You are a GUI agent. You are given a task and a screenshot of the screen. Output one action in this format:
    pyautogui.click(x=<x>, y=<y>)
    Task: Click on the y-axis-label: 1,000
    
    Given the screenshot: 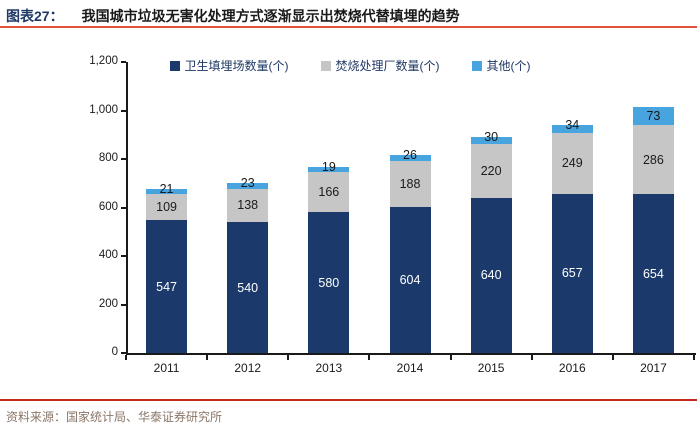 What is the action you would take?
    pyautogui.click(x=103, y=109)
    